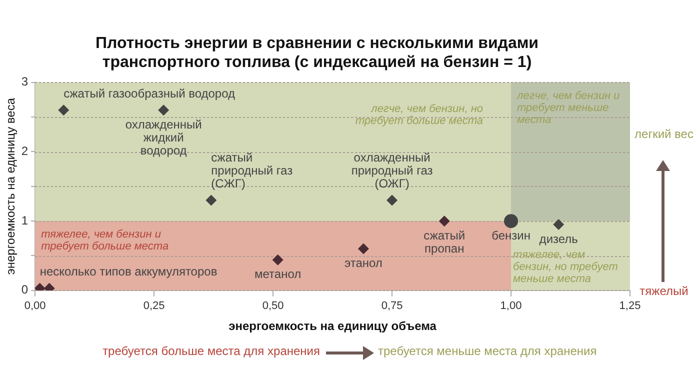  Describe the element at coordinates (150, 93) in the screenshot. I see `series-label: сжатый газообразный водород` at that location.